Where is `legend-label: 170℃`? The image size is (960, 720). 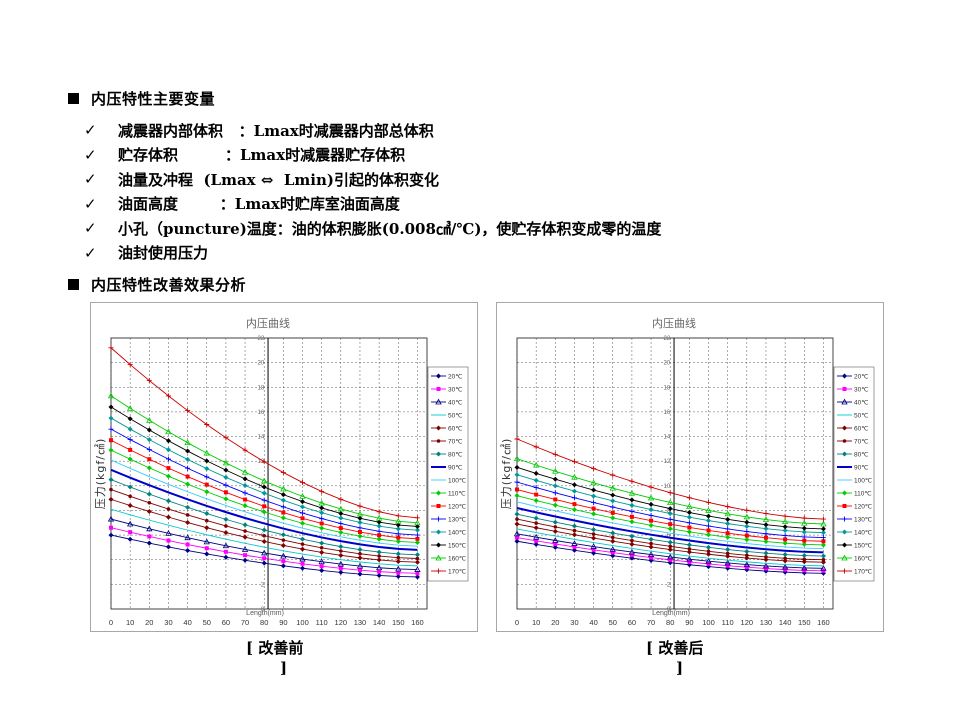
legend-label: 170℃ is located at coordinates (457, 572).